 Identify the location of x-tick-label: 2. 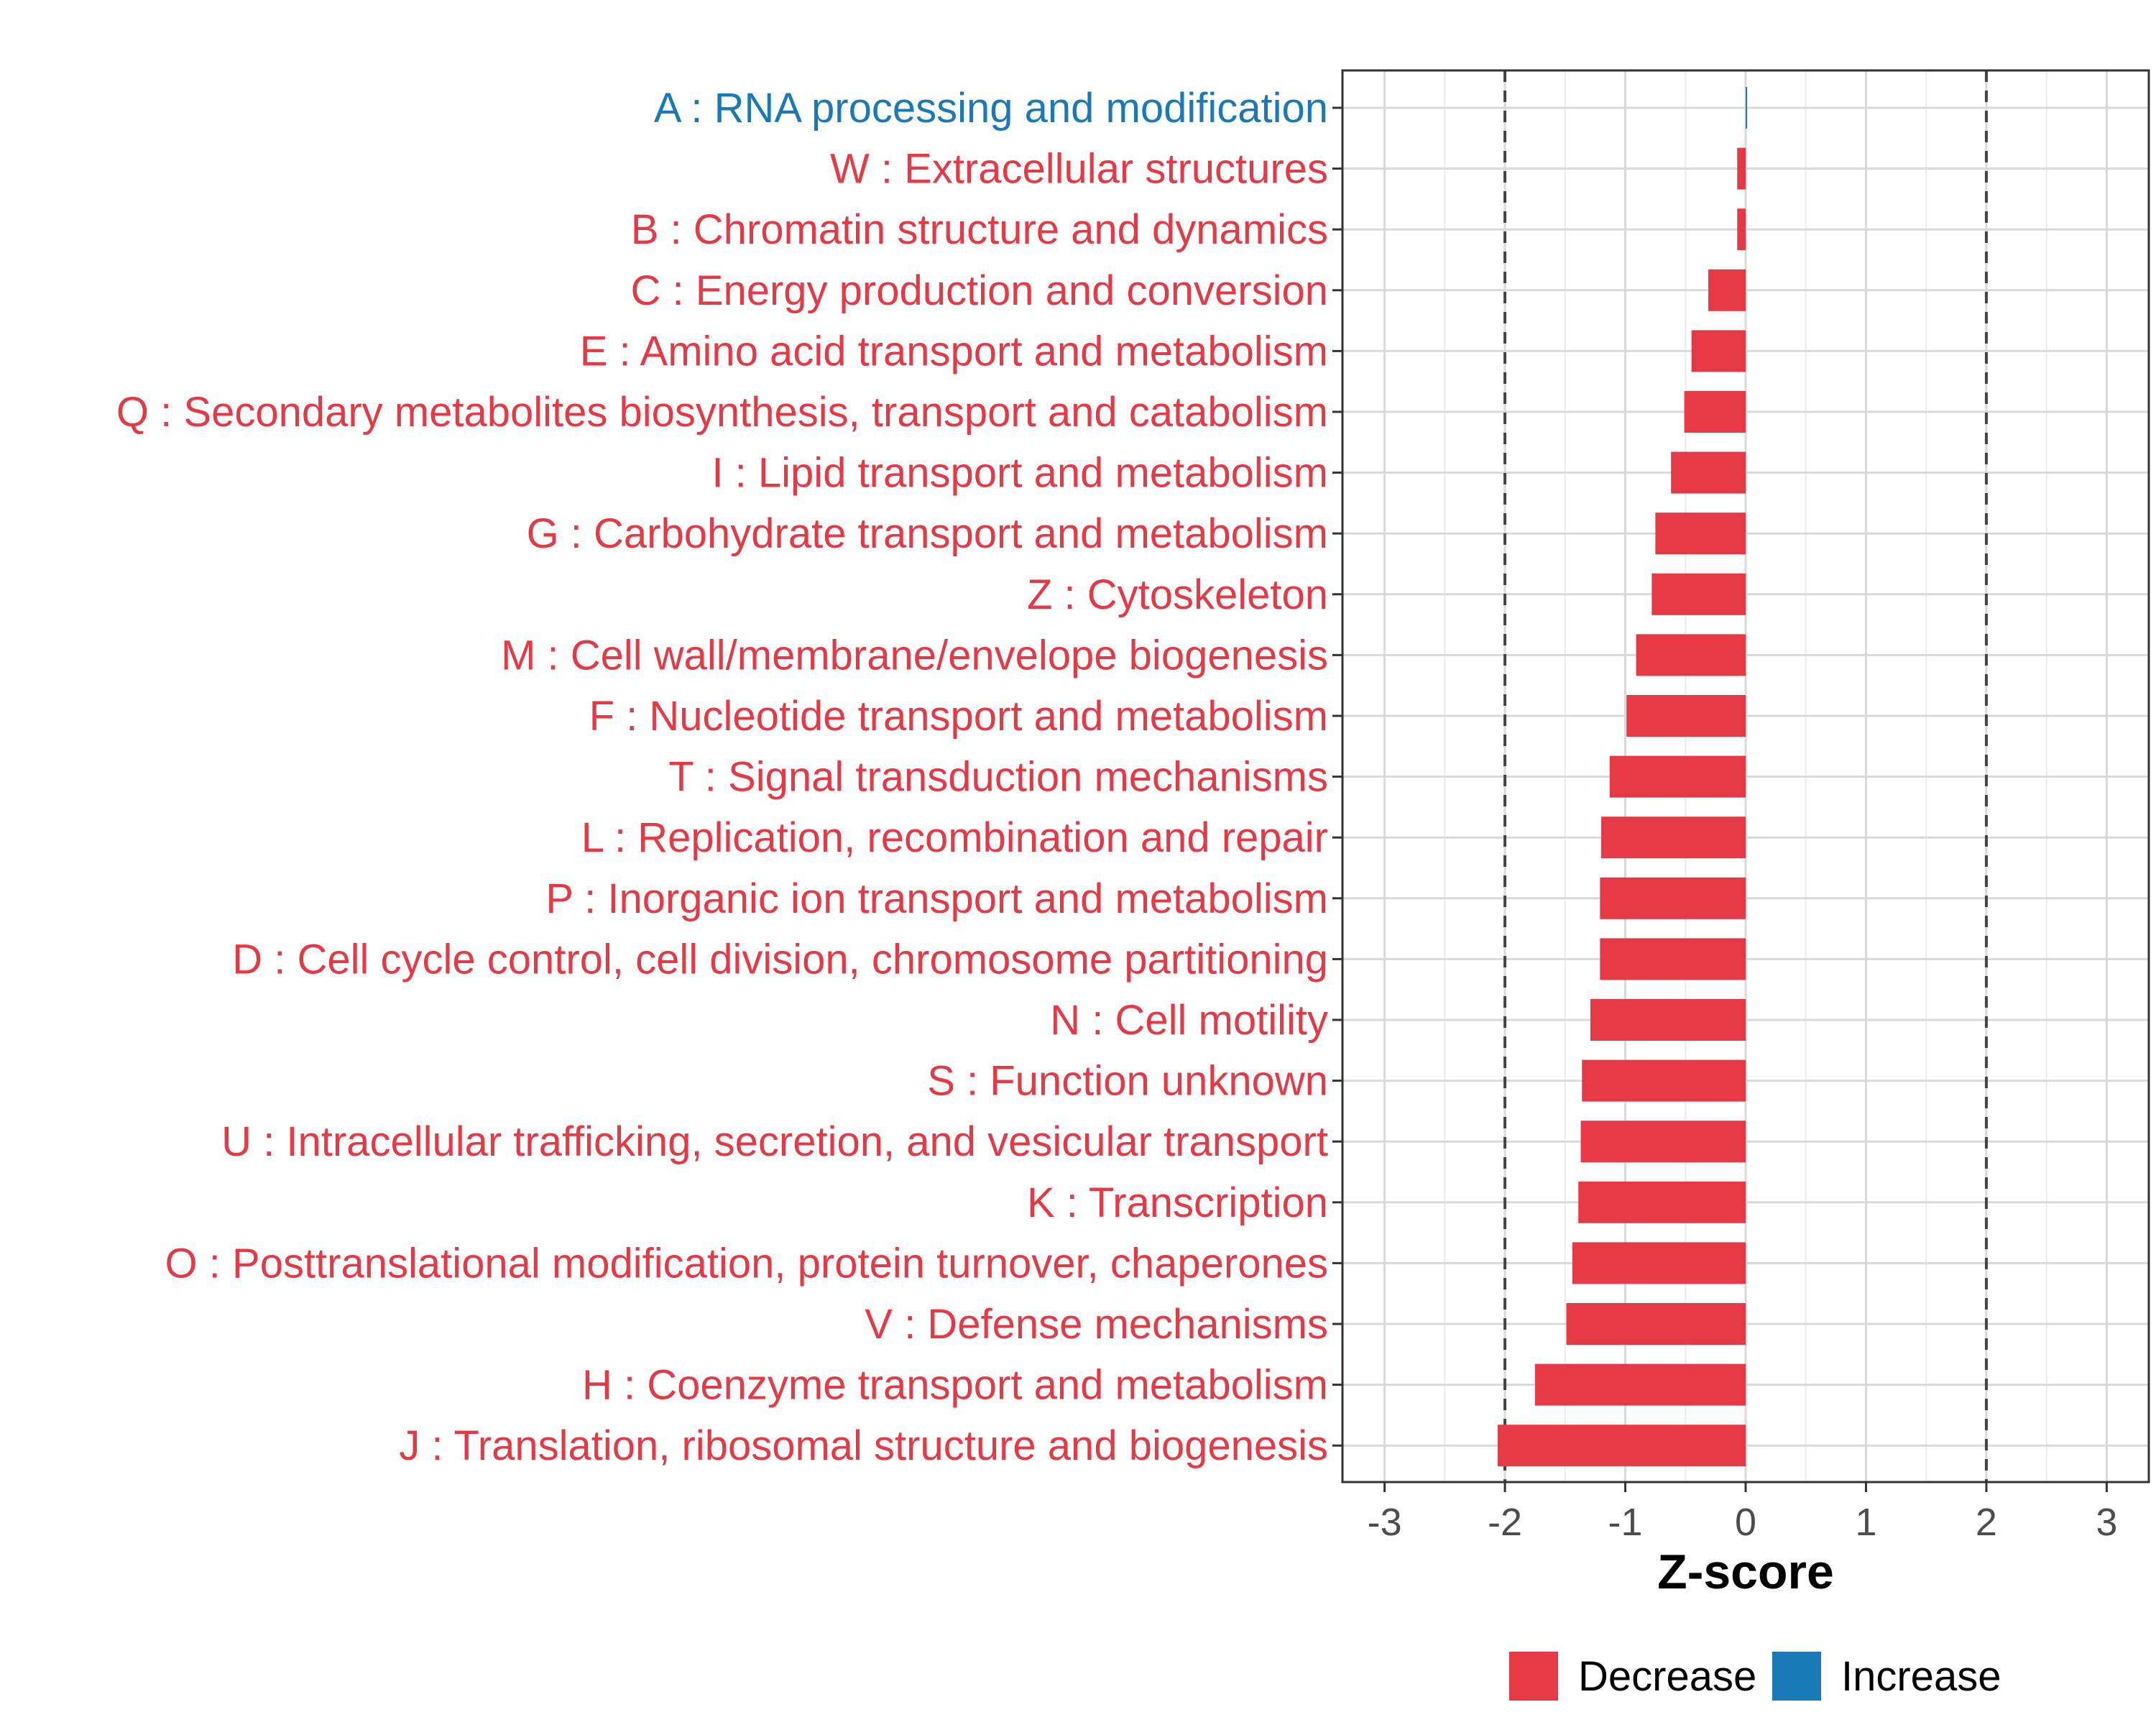
(1986, 1522).